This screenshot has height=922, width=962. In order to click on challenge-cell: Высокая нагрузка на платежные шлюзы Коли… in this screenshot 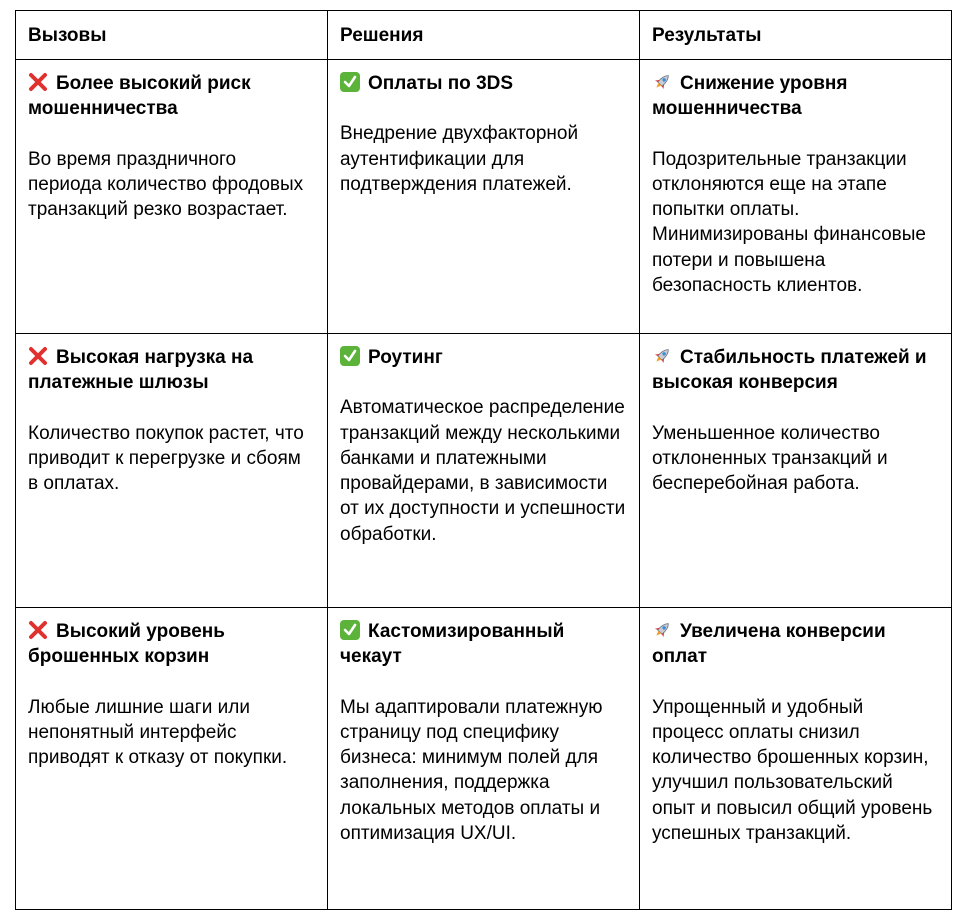, I will do `click(171, 470)`.